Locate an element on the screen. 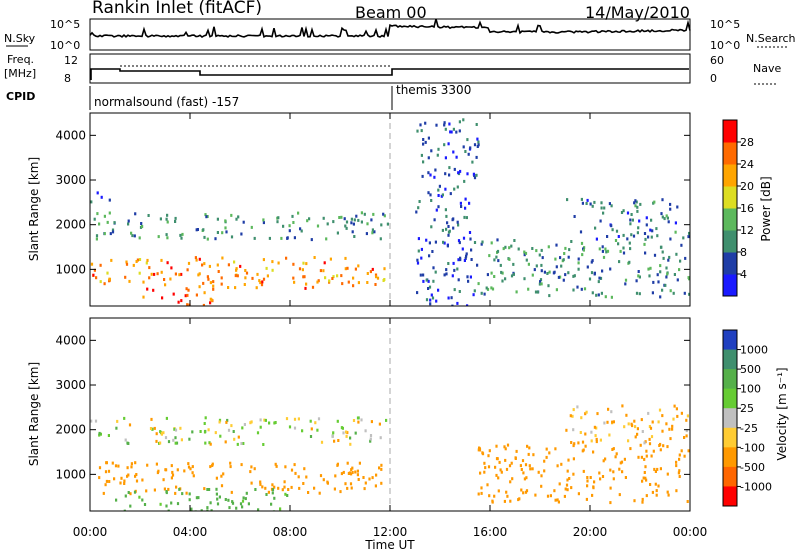 This screenshot has width=800, height=554. velocity-colorbar-tick-label: -500 is located at coordinates (752, 467).